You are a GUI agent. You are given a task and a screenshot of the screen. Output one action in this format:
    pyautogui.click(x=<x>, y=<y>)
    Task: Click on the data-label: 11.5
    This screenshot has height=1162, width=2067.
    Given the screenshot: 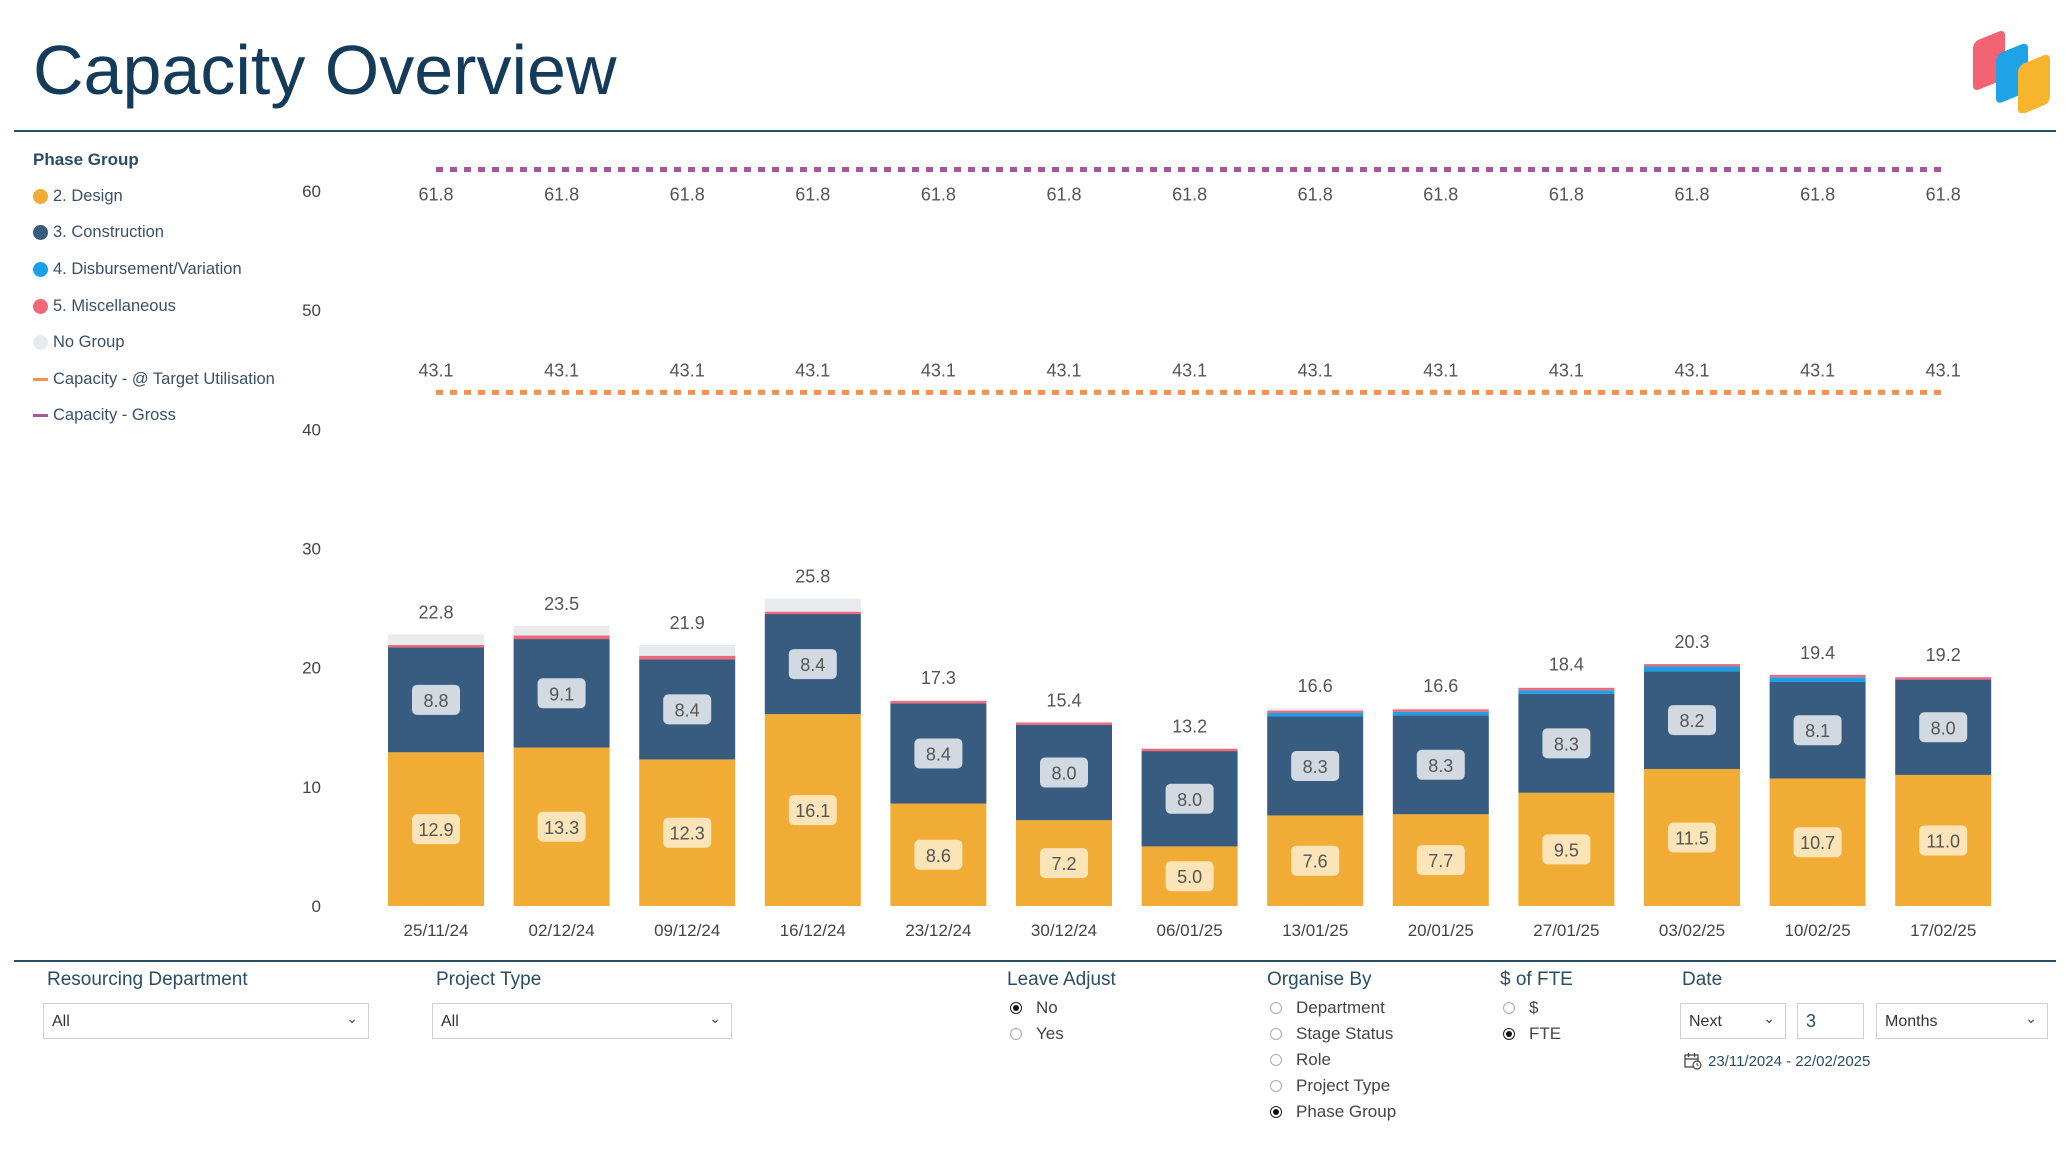 What is the action you would take?
    pyautogui.click(x=1692, y=838)
    